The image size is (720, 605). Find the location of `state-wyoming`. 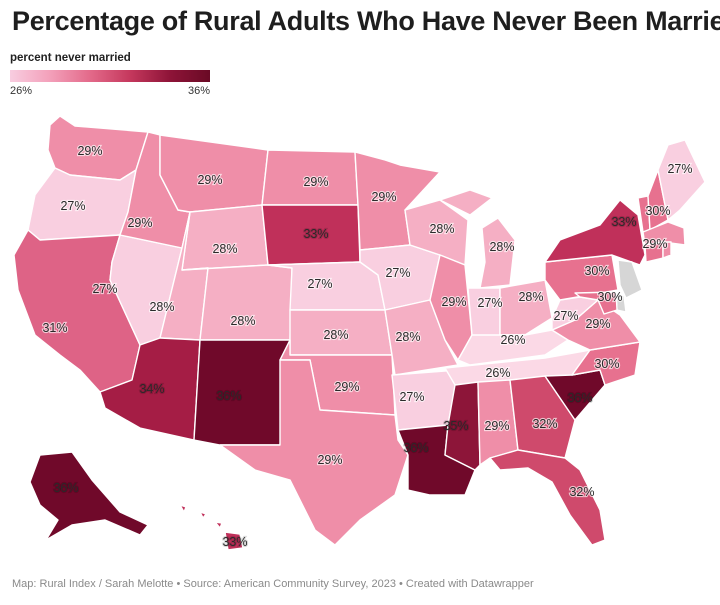

state-wyoming is located at coordinates (225, 237).